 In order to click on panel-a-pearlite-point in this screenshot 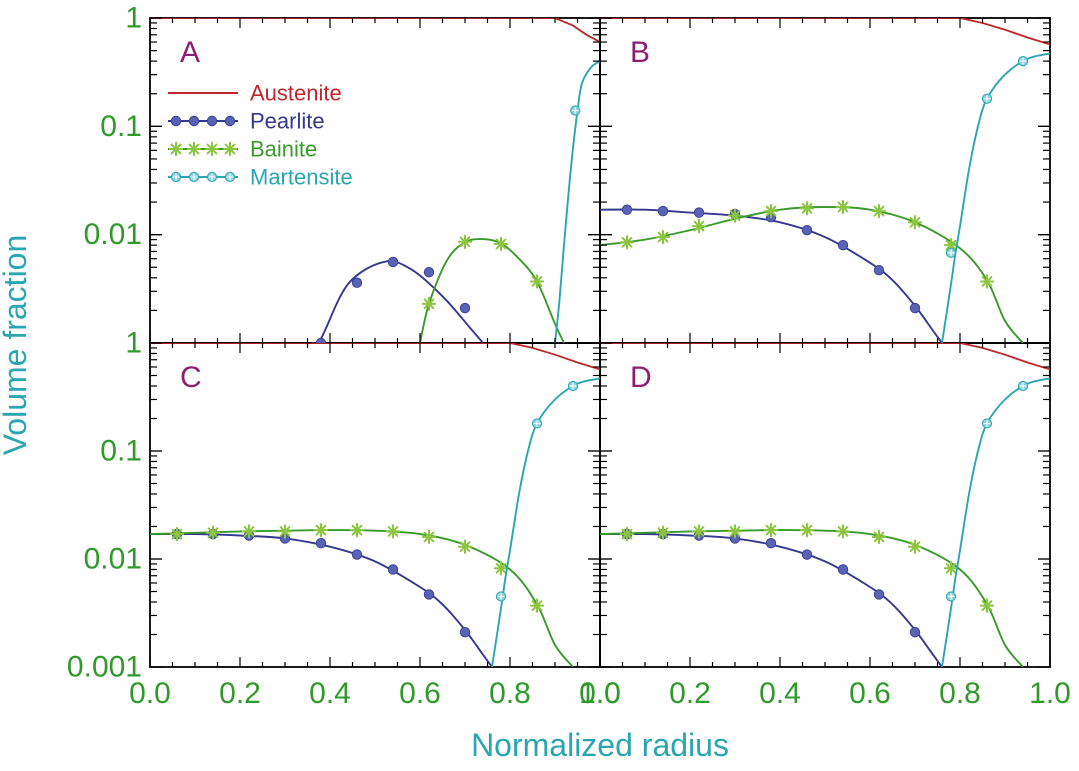, I will do `click(393, 262)`.